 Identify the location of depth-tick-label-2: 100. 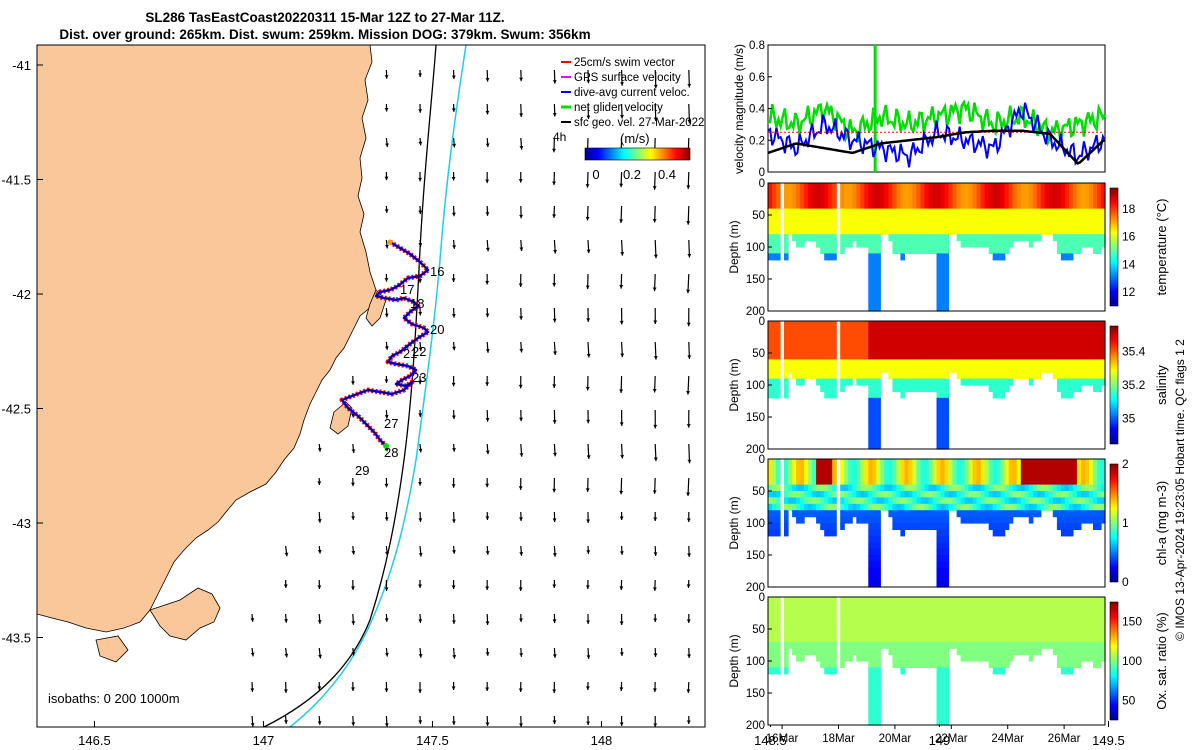
(755, 524).